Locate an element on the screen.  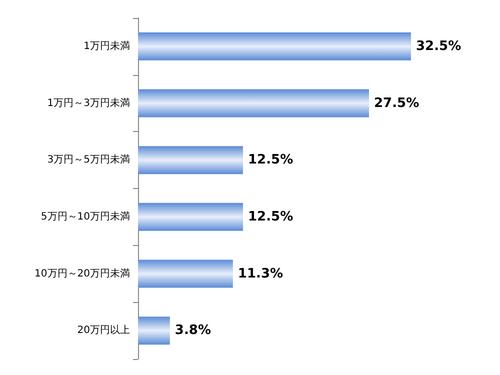
y-tick-label: 10万円～20万円未満 is located at coordinates (82, 273).